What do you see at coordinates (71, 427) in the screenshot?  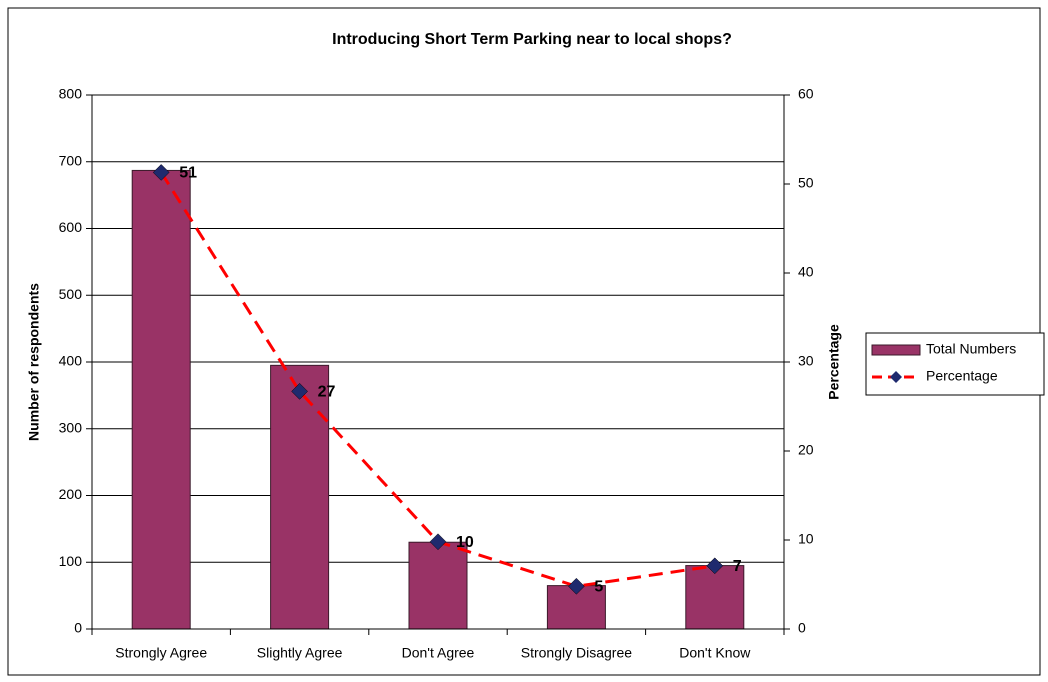 I see `y-tick-label: 300` at bounding box center [71, 427].